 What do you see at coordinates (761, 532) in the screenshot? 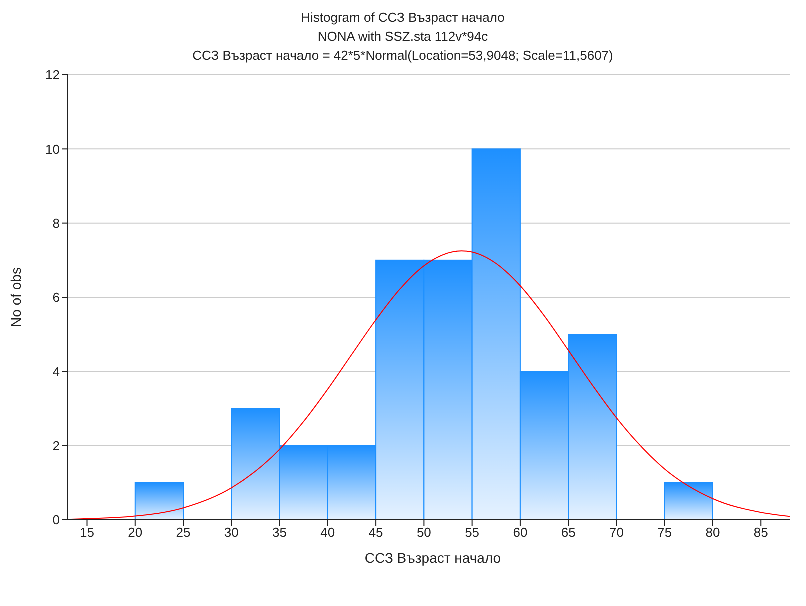
I see `x-tick-label: 85` at bounding box center [761, 532].